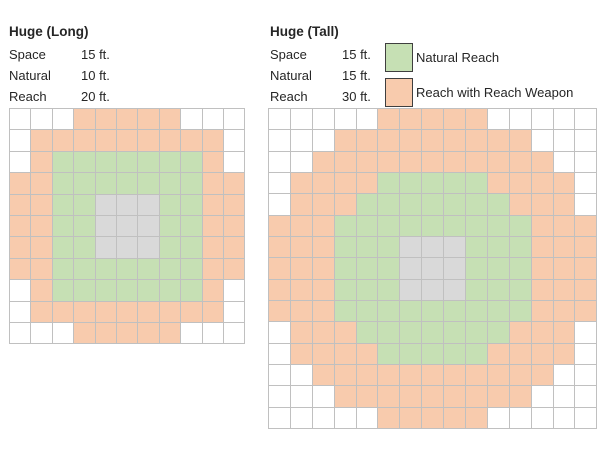 The width and height of the screenshot is (600, 450). Describe the element at coordinates (399, 92) in the screenshot. I see `reach-weapon-swatch-icon` at that location.